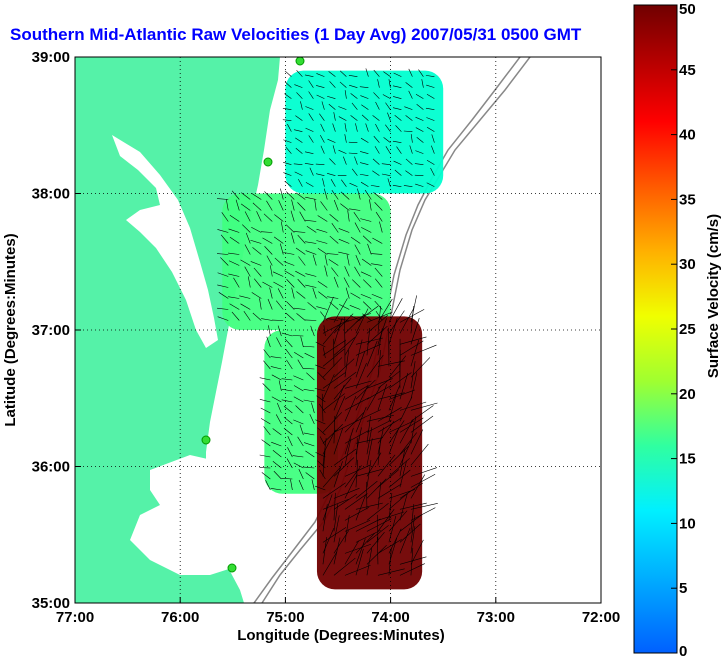  Describe the element at coordinates (687, 199) in the screenshot. I see `colorbar-tick-label: 35` at that location.